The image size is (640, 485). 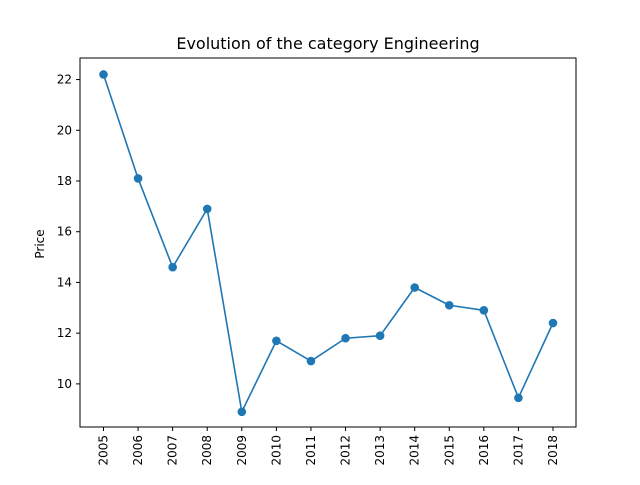 I want to click on y-tick-label: 14, so click(x=64, y=282).